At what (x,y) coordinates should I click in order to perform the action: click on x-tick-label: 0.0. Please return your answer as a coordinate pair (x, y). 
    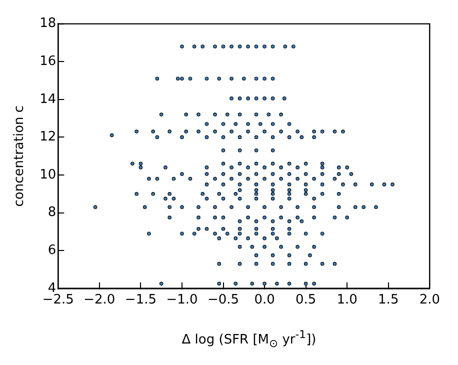
    Looking at the image, I should click on (264, 300).